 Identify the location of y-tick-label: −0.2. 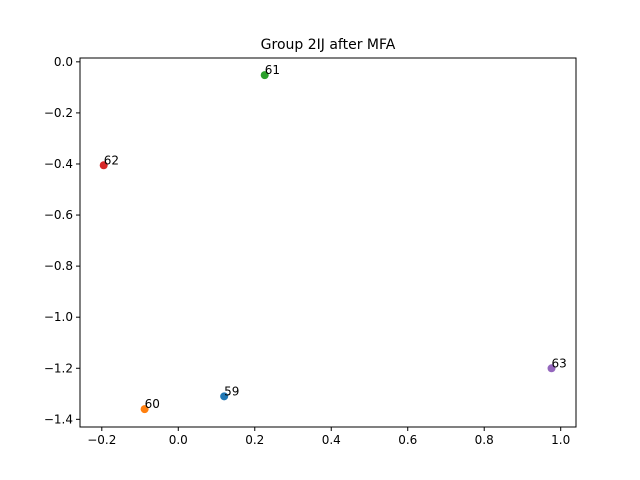
(58, 113).